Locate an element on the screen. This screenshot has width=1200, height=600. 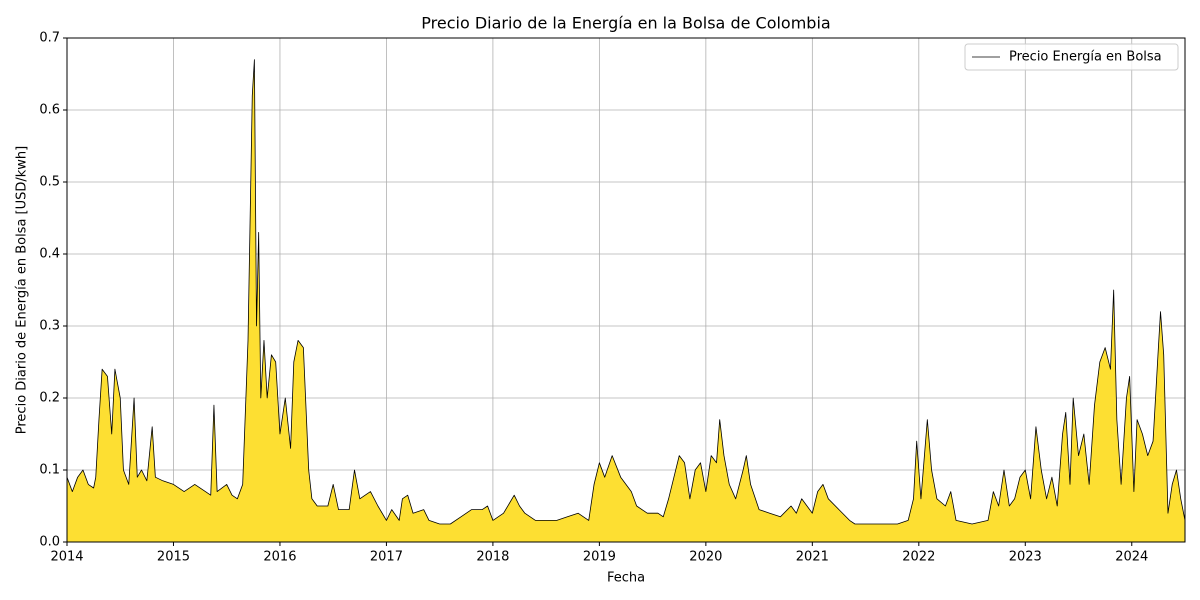
y-tick-label: 0.2 is located at coordinates (49, 398).